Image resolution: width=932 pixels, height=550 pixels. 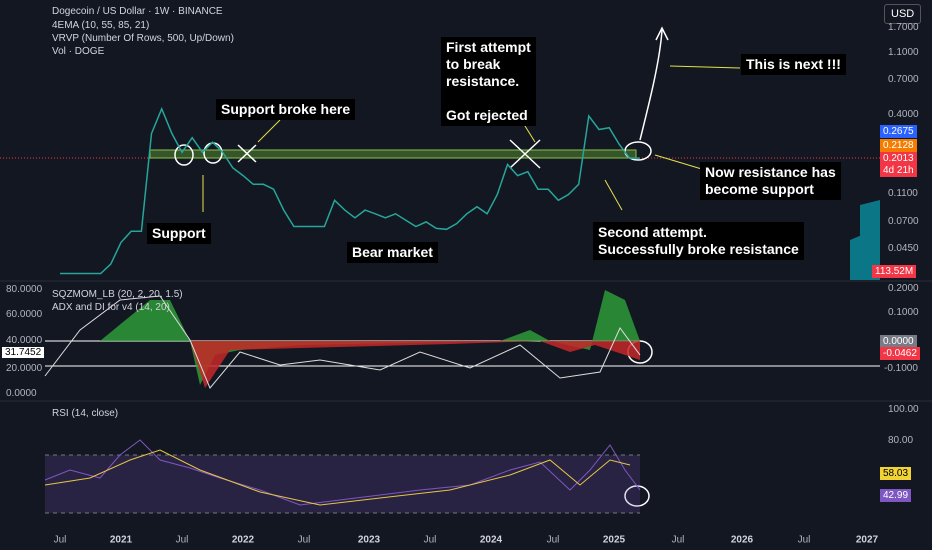 What do you see at coordinates (491, 540) in the screenshot?
I see `time-tick: 2024` at bounding box center [491, 540].